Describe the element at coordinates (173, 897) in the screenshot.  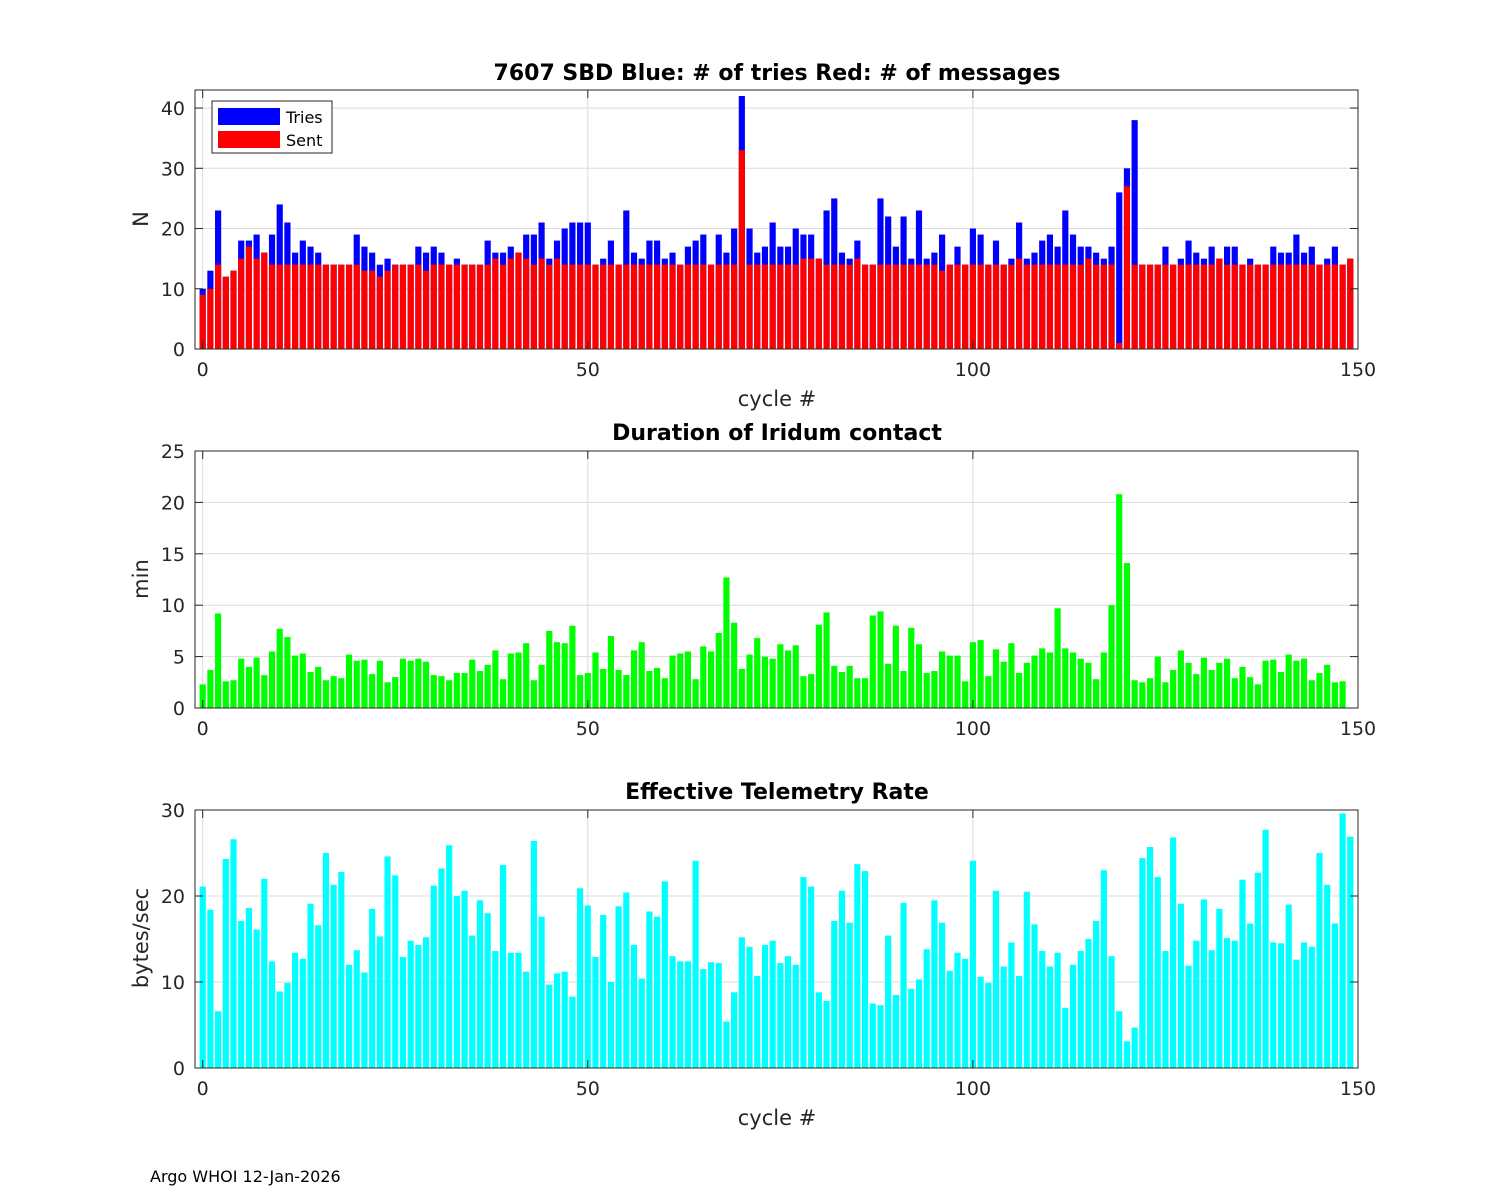
I see `telemetry-rate-ytick-label: 20` at that location.